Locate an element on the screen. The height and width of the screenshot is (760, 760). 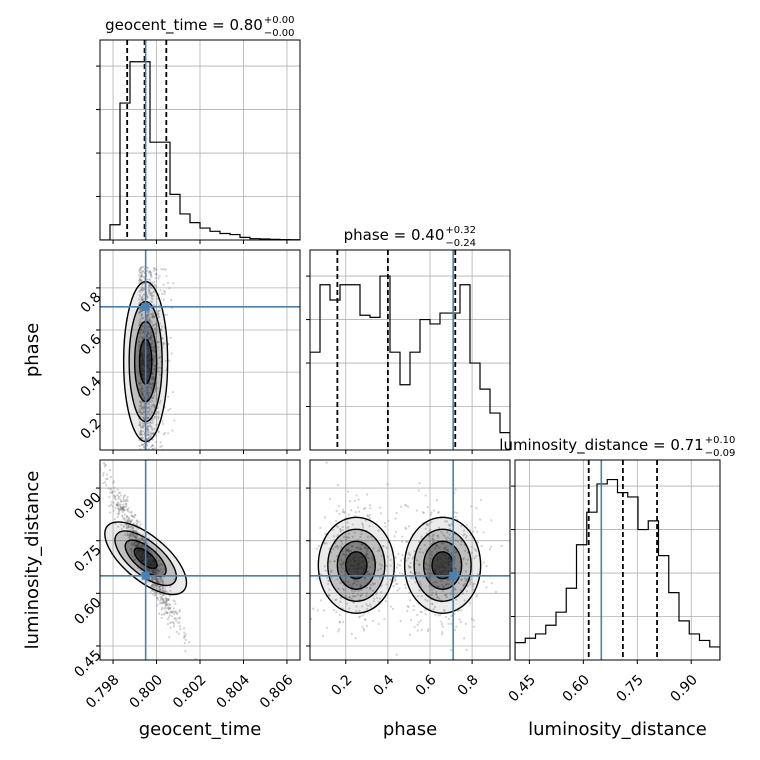
panel-title-geocent_time: geocent_time = 0.80 +0.00−0.00 is located at coordinates (199, 27).